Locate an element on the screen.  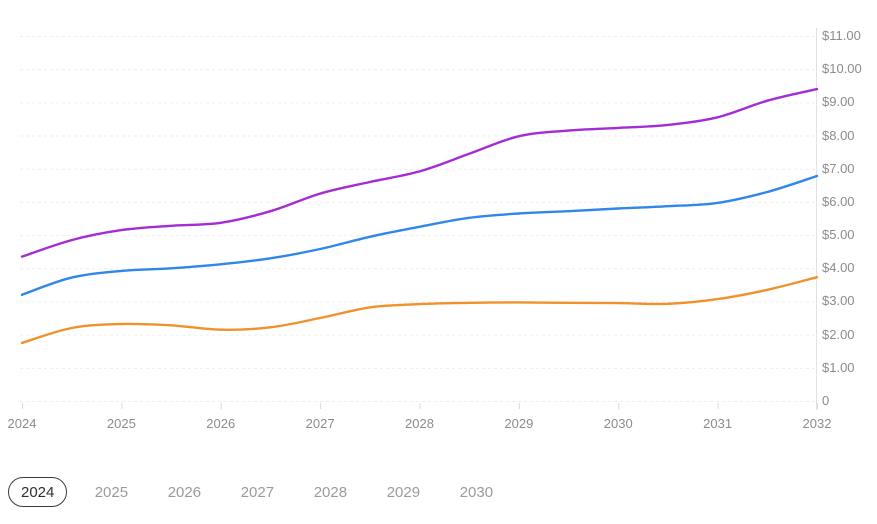
year-filter-option-2025: 2025 is located at coordinates (111, 492).